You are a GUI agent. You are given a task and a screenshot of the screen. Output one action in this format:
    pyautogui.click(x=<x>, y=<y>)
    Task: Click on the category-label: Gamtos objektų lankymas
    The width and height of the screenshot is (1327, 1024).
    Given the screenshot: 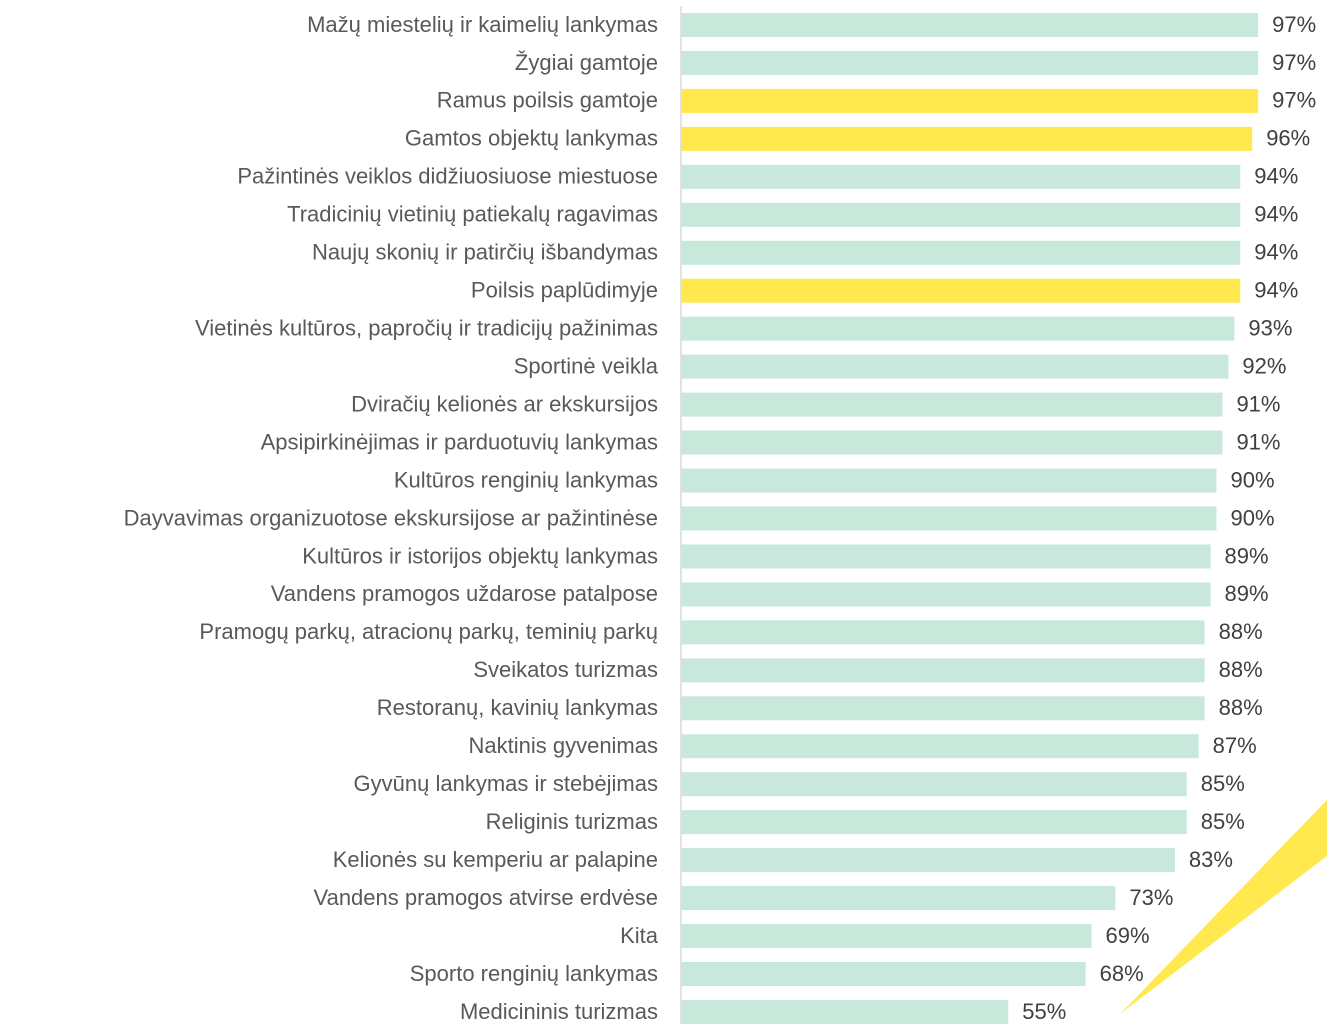 What is the action you would take?
    pyautogui.click(x=531, y=138)
    